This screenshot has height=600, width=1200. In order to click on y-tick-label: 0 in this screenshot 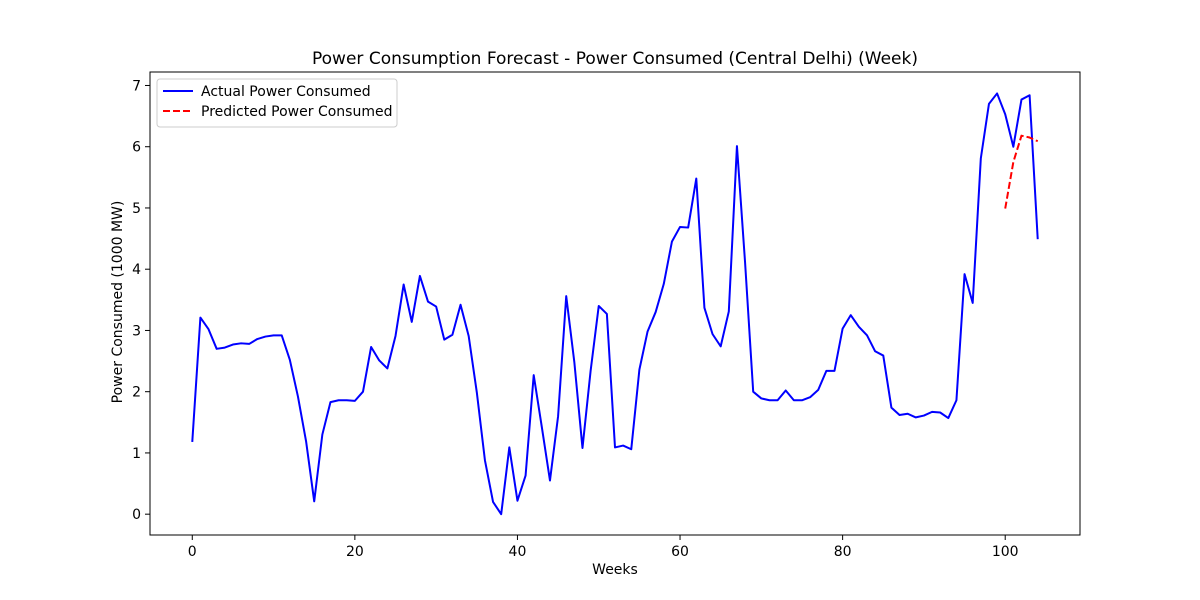, I will do `click(136, 515)`.